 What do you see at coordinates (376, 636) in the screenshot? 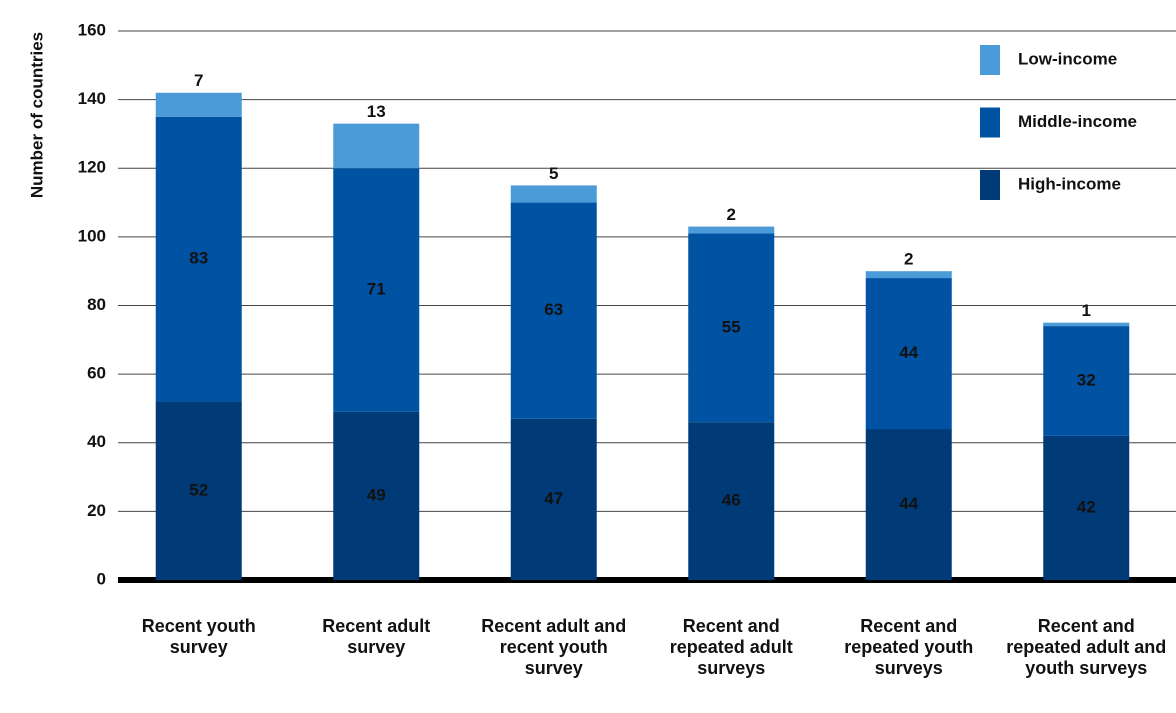
I see `x-tick-label: Recent adult survey` at bounding box center [376, 636].